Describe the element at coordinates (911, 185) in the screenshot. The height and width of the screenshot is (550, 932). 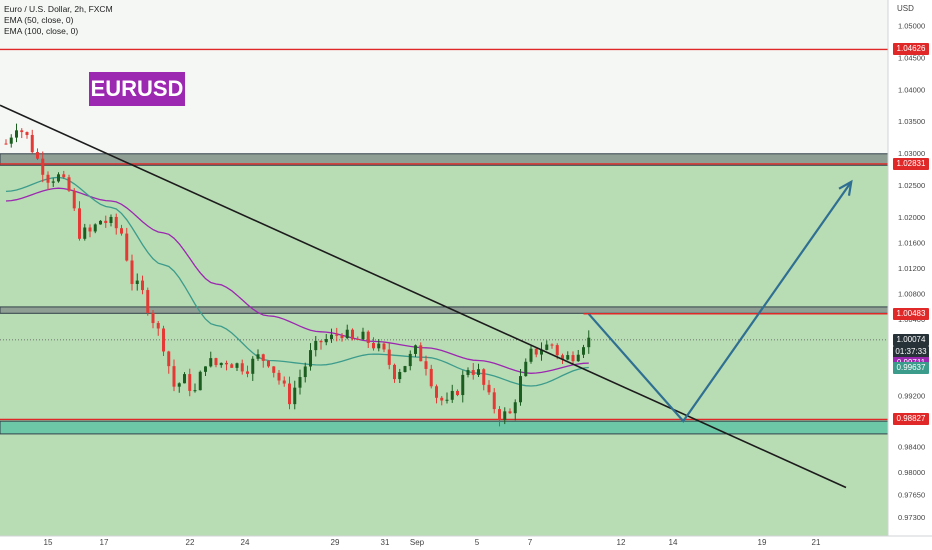
I see `y-tick-label: 1.02500` at that location.